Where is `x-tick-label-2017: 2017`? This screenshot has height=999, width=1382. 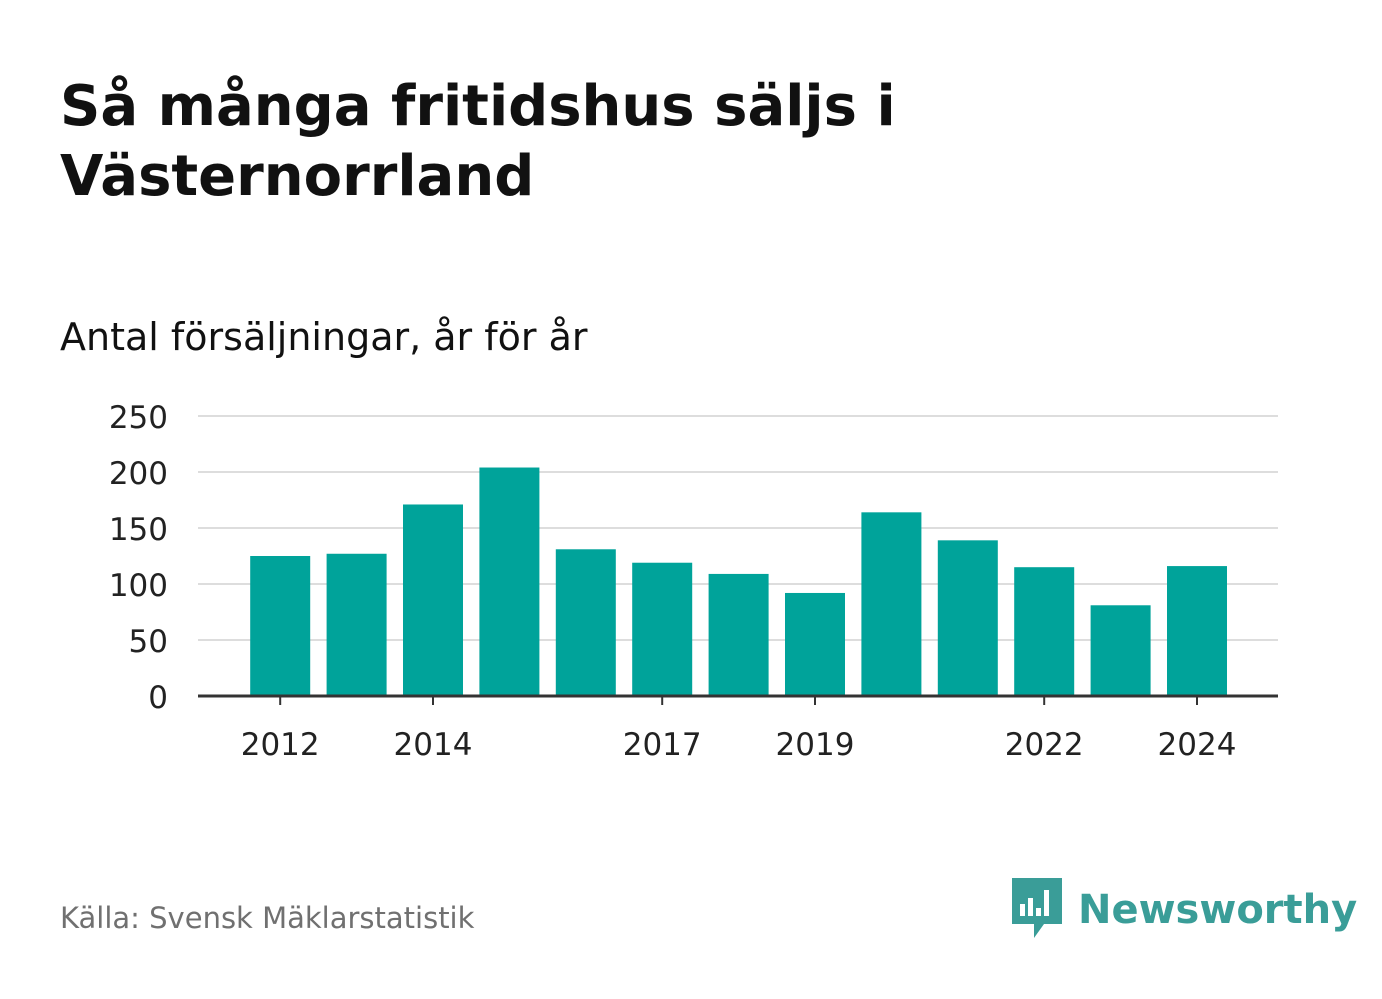
x-tick-label-2017: 2017 is located at coordinates (662, 745).